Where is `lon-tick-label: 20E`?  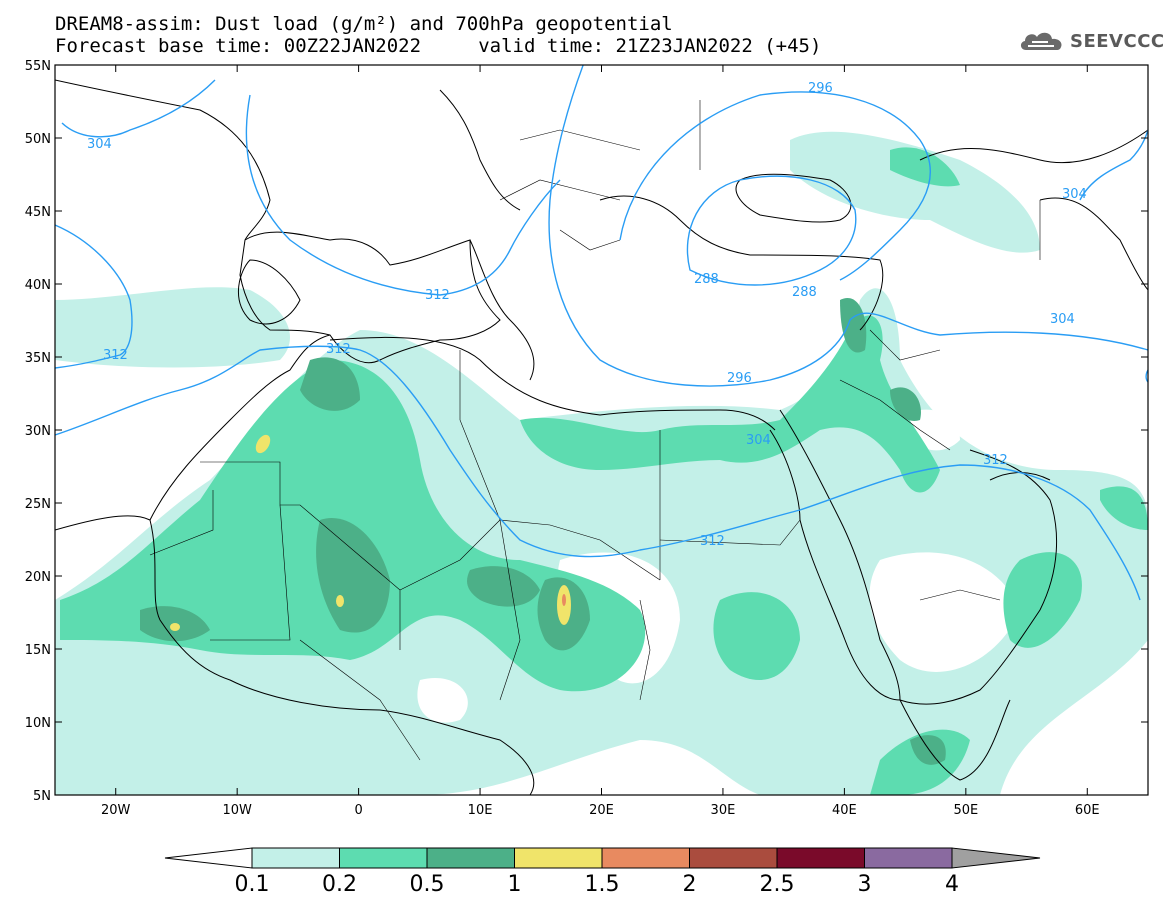 lon-tick-label: 20E is located at coordinates (601, 810).